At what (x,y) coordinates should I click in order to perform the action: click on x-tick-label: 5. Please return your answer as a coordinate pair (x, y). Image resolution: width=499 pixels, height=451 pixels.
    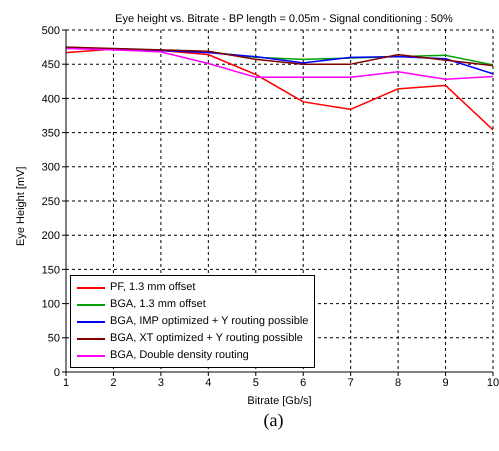
    Looking at the image, I should click on (255, 382).